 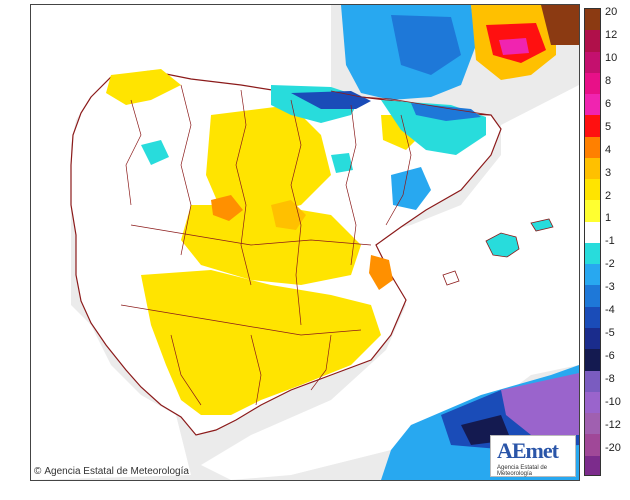 What do you see at coordinates (528, 450) in the screenshot?
I see `aemet-logo-text: AEmet` at bounding box center [528, 450].